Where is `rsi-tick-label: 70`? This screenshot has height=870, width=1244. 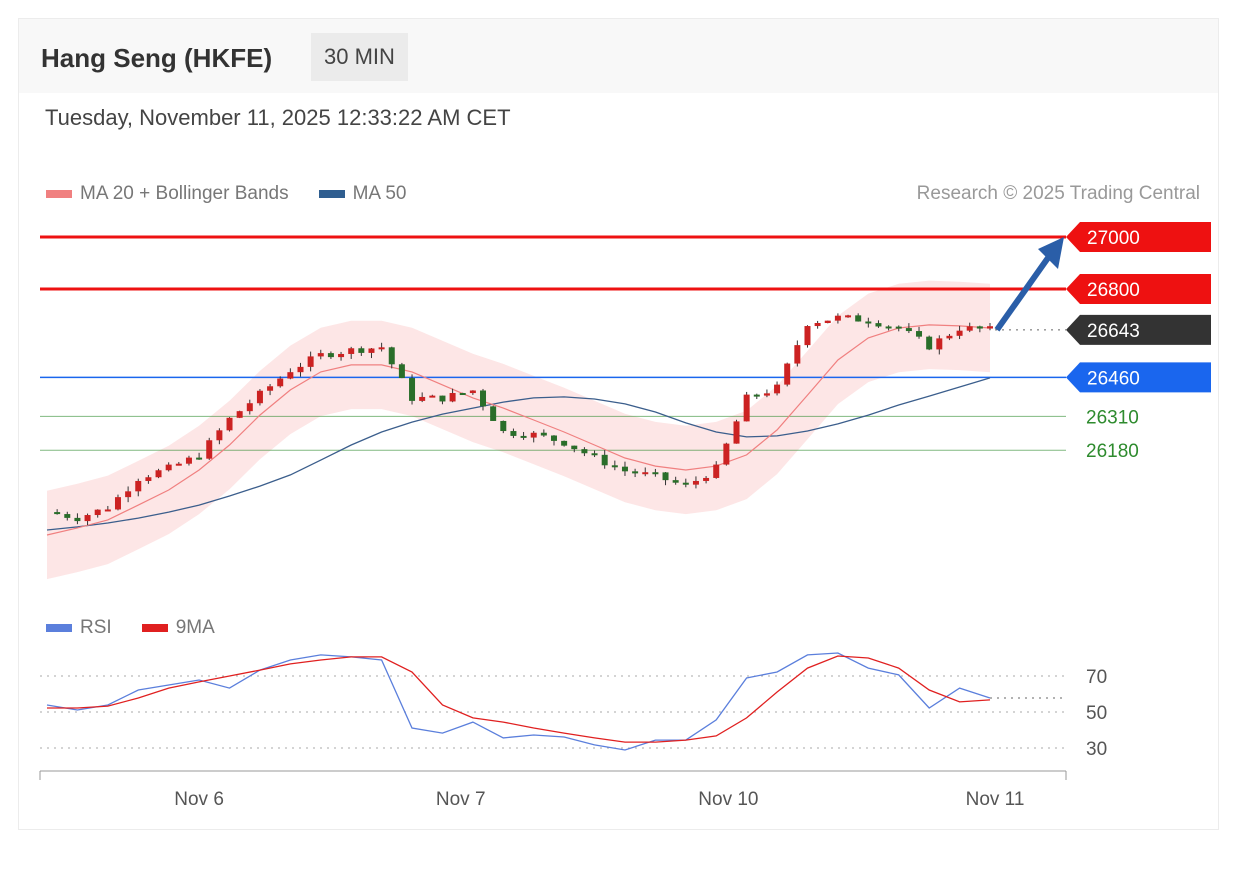
rsi-tick-label: 70 is located at coordinates (1096, 677).